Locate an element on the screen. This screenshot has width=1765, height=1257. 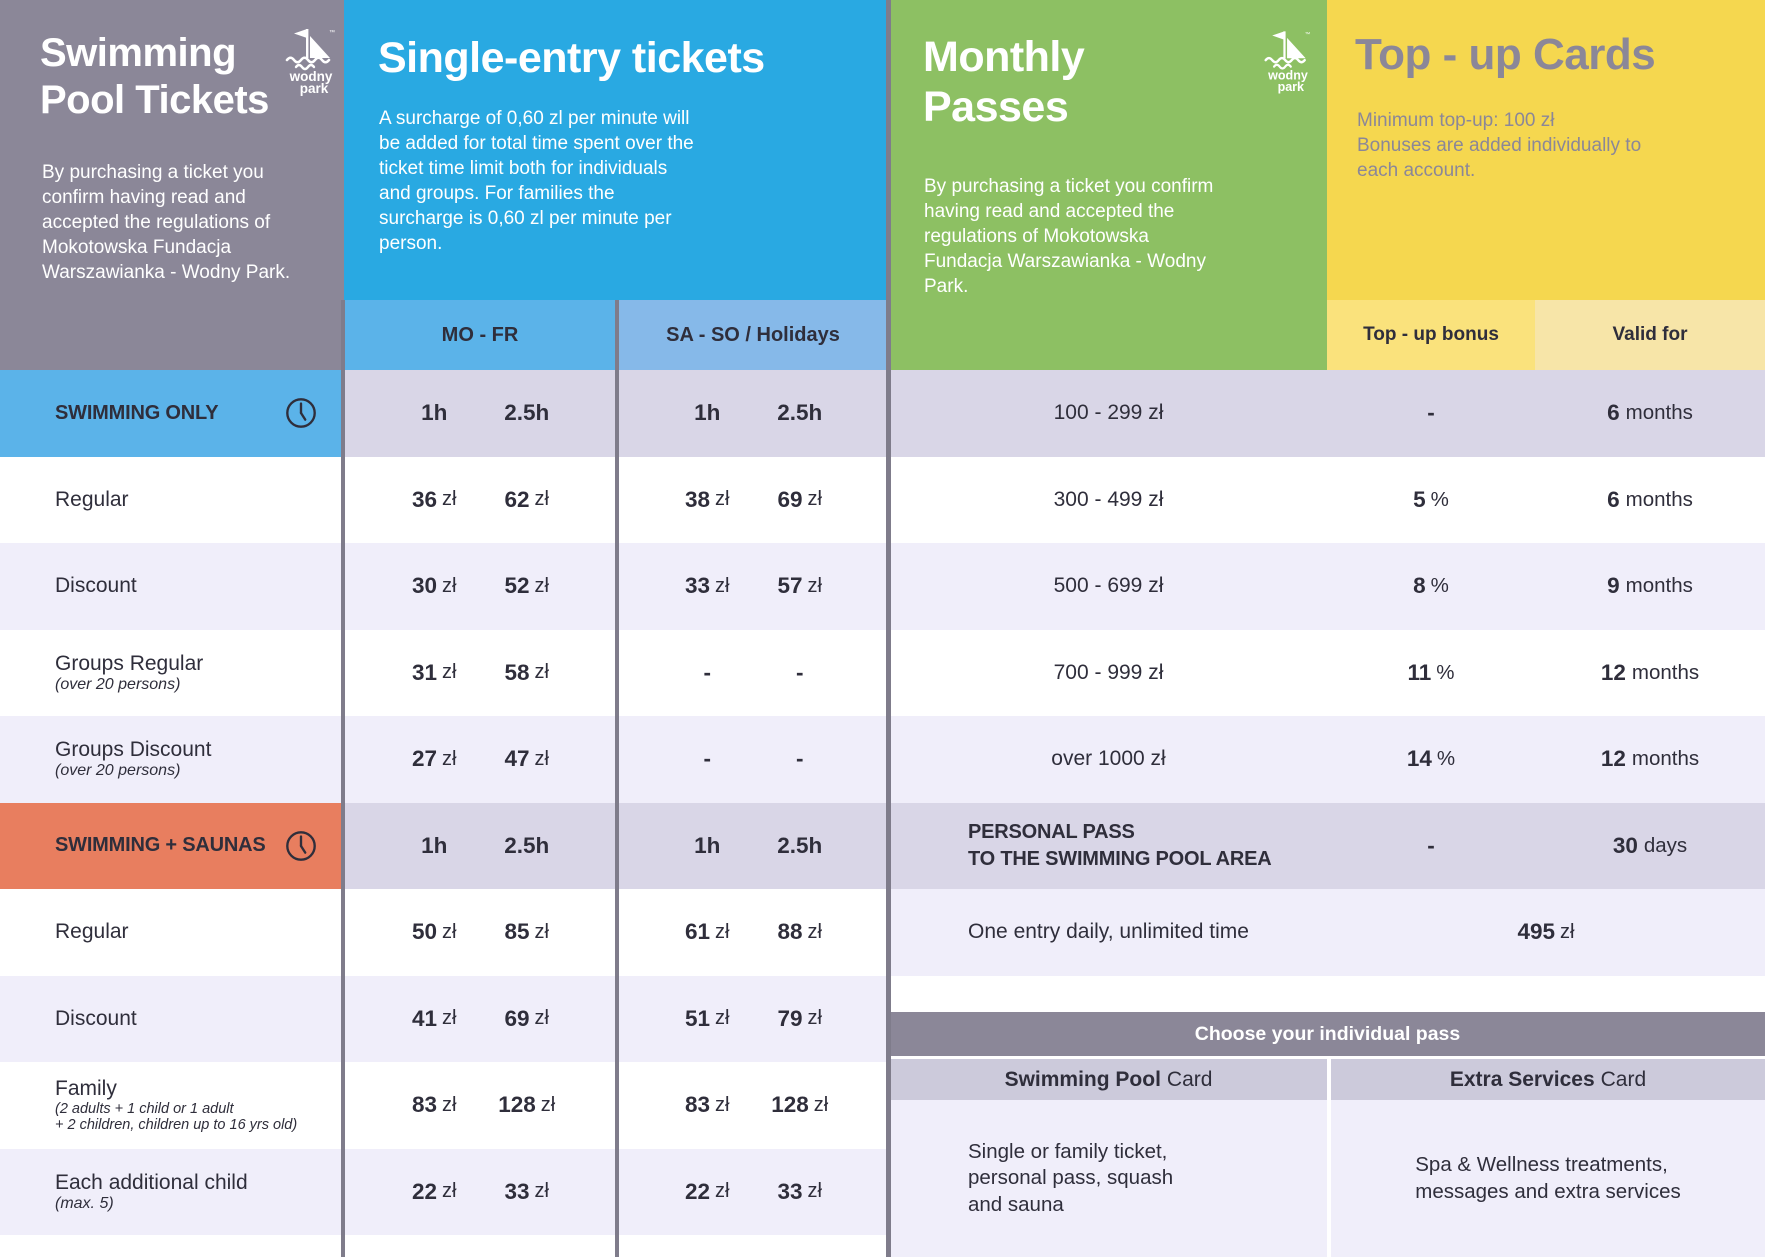
price-value: 128 is located at coordinates (790, 1105).